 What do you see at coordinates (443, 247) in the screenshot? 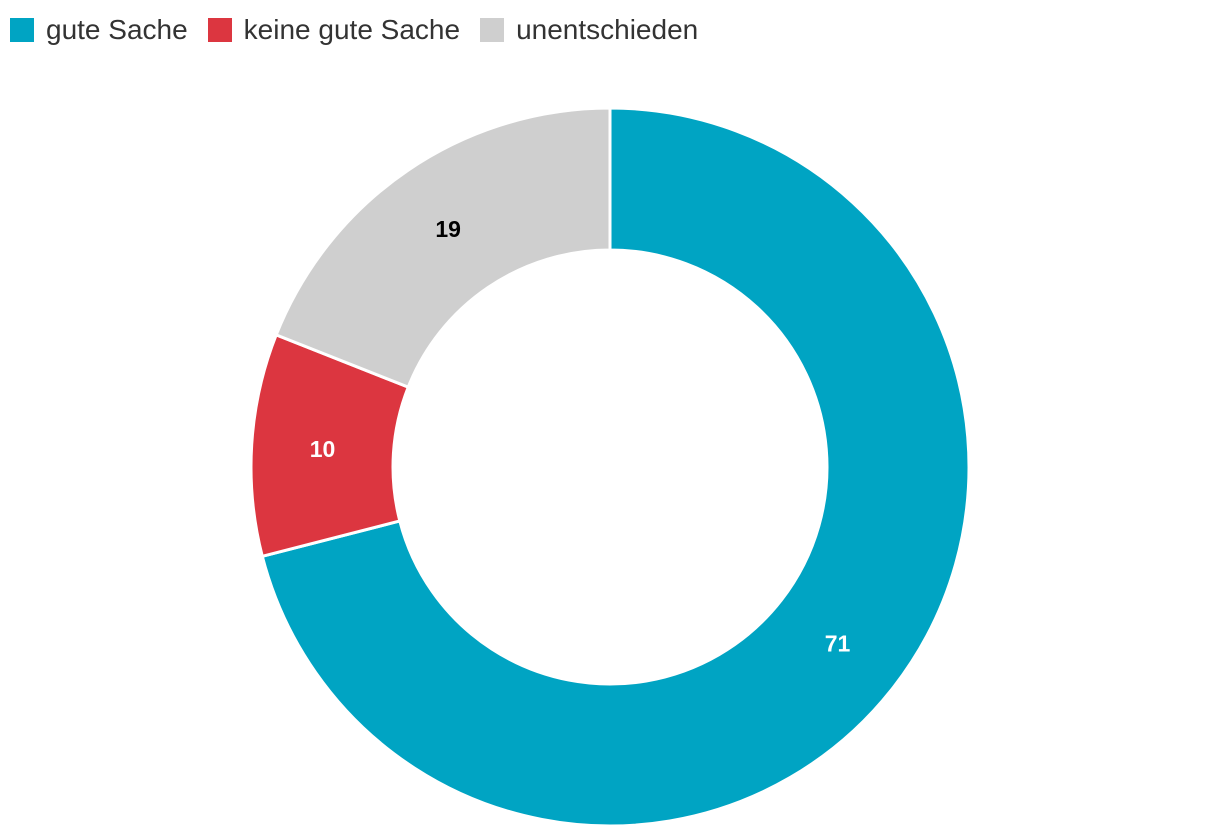
I see `donut-slice-unentschieden` at bounding box center [443, 247].